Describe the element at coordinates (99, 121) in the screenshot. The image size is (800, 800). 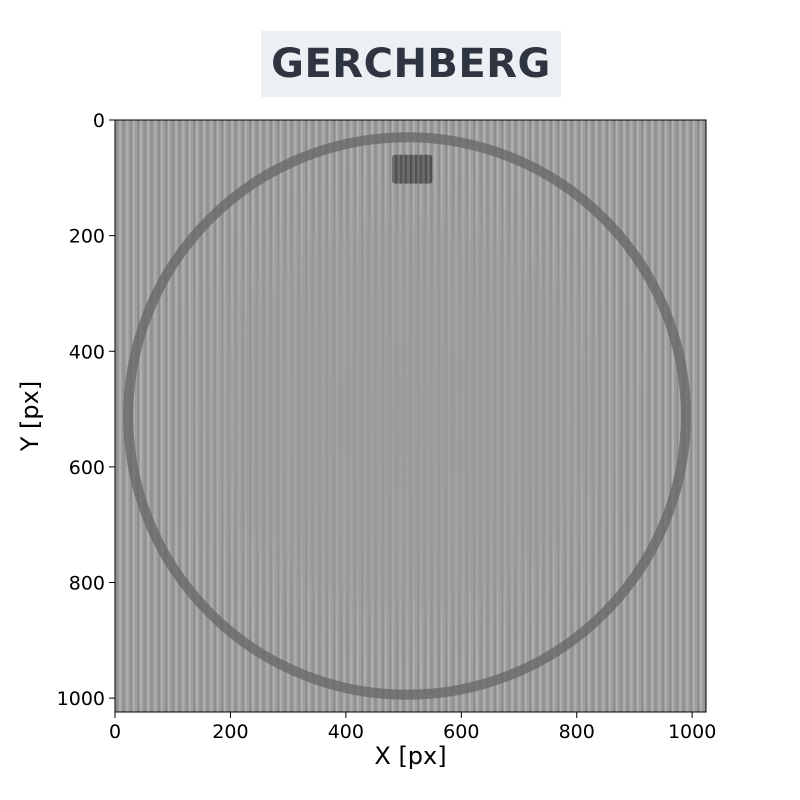
I see `y-tick-label: 0` at that location.